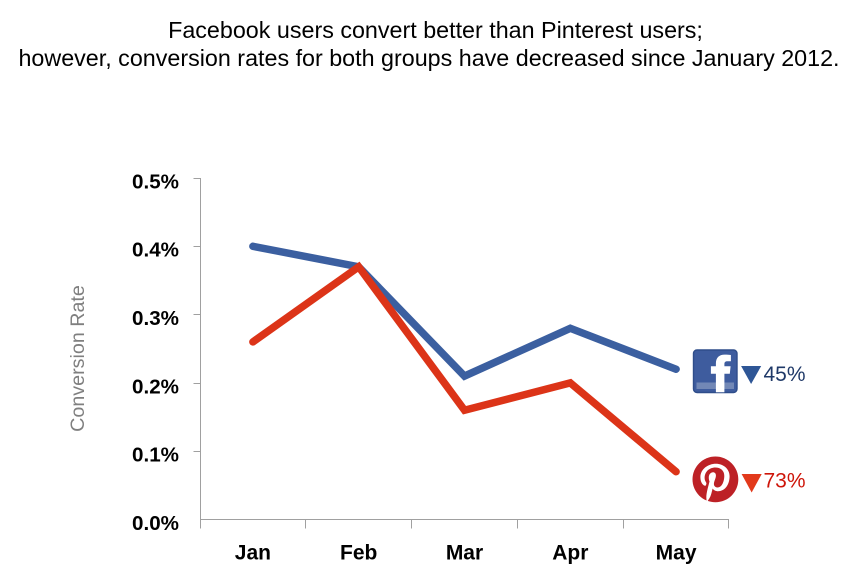 The image size is (854, 587). Describe the element at coordinates (358, 553) in the screenshot. I see `svg-text: Feb` at that location.